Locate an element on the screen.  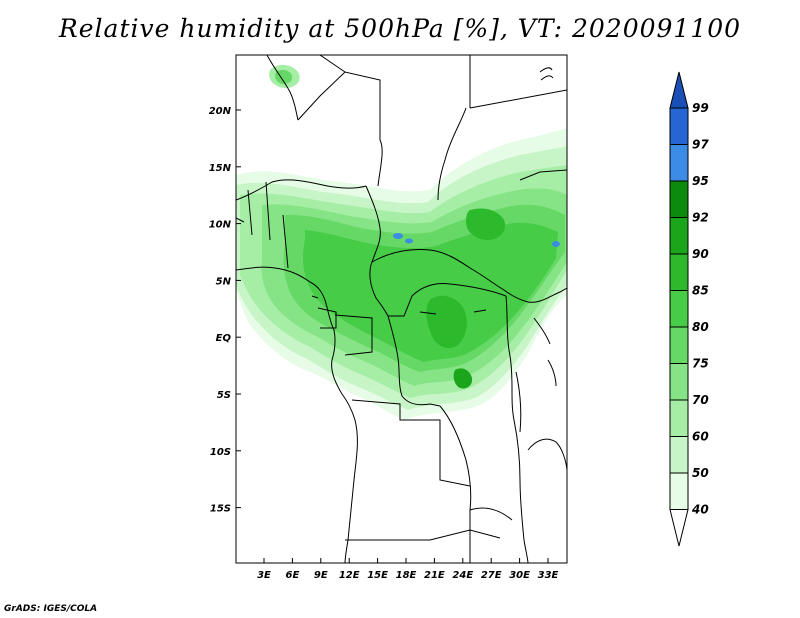
colorbar-label: 70 is located at coordinates (700, 400).